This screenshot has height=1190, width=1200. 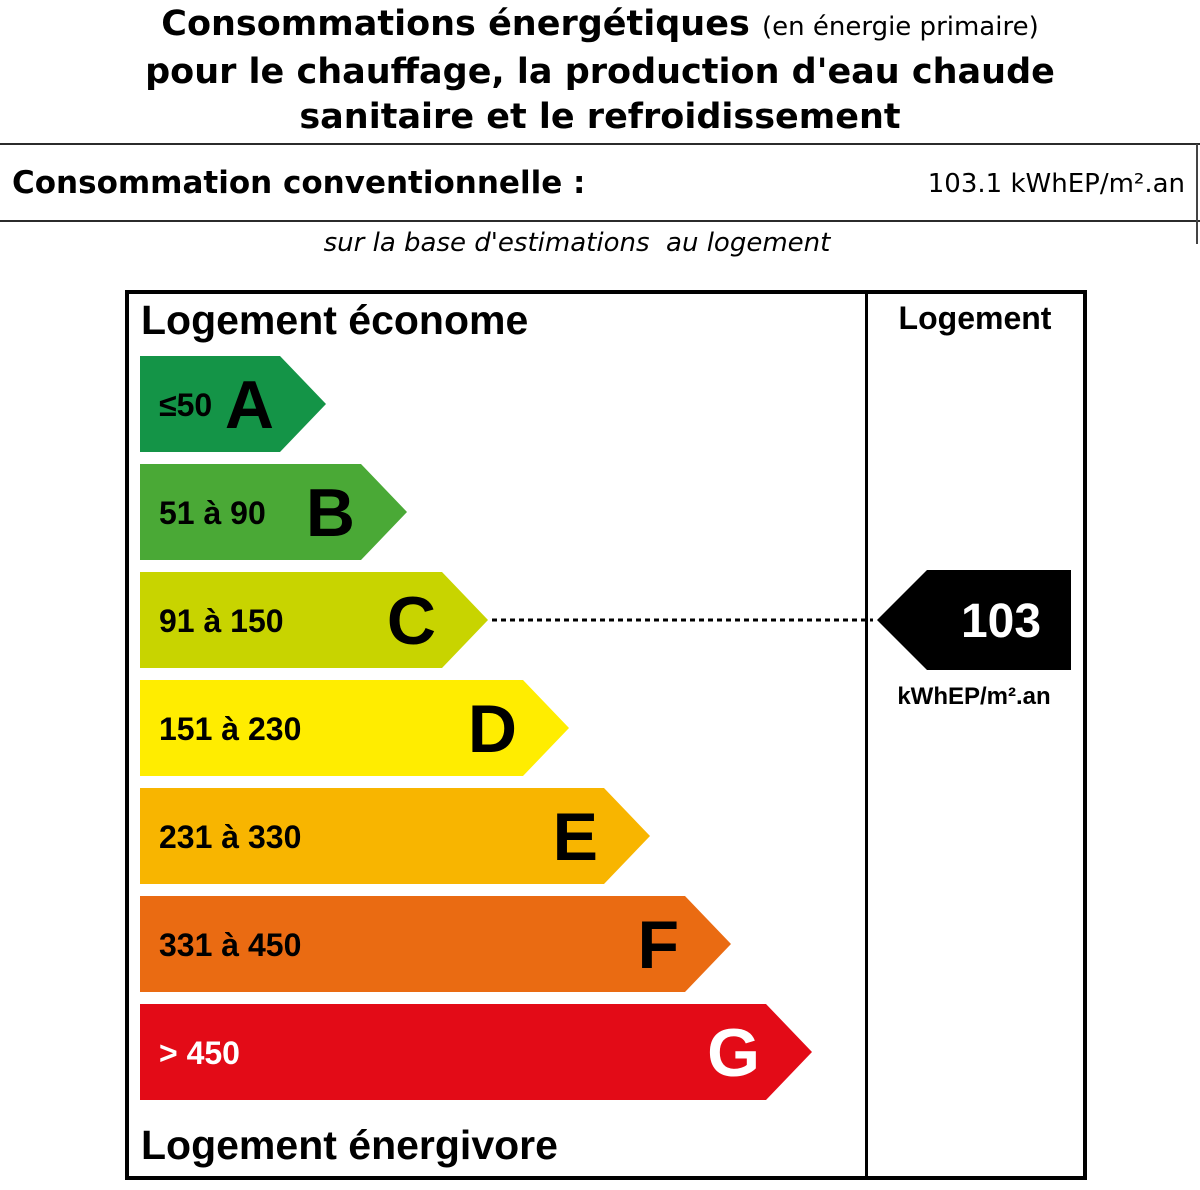 I want to click on energy-class-c: 91 à 150 C, so click(x=314, y=620).